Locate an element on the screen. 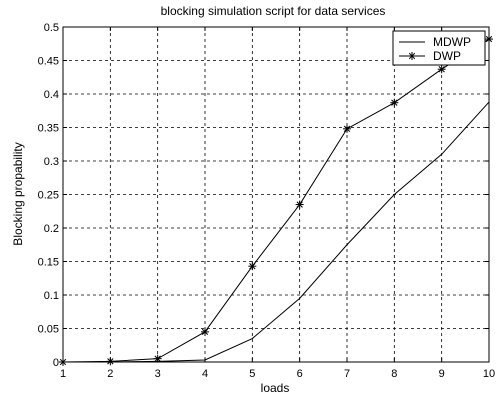 This screenshot has height=399, width=497. x-tick-label: 2 is located at coordinates (110, 374).